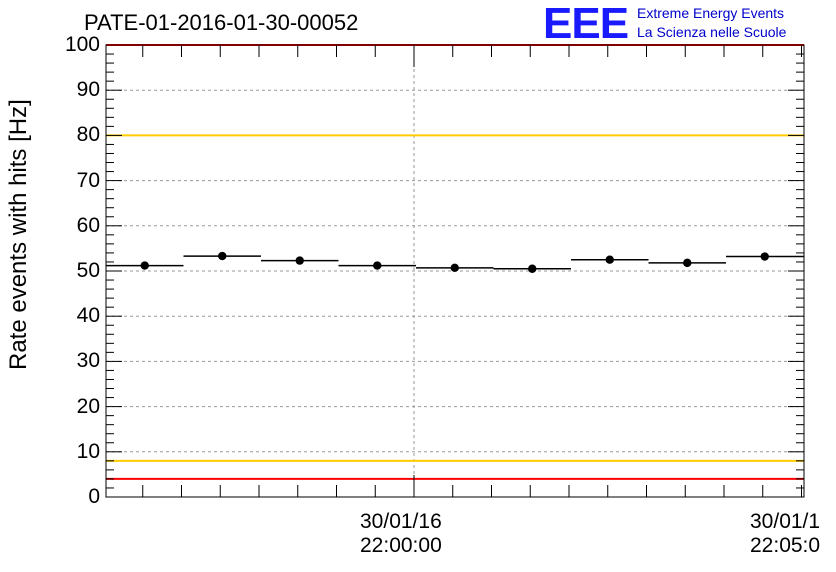 This screenshot has height=572, width=836. I want to click on y-tick-label: 60, so click(88, 225).